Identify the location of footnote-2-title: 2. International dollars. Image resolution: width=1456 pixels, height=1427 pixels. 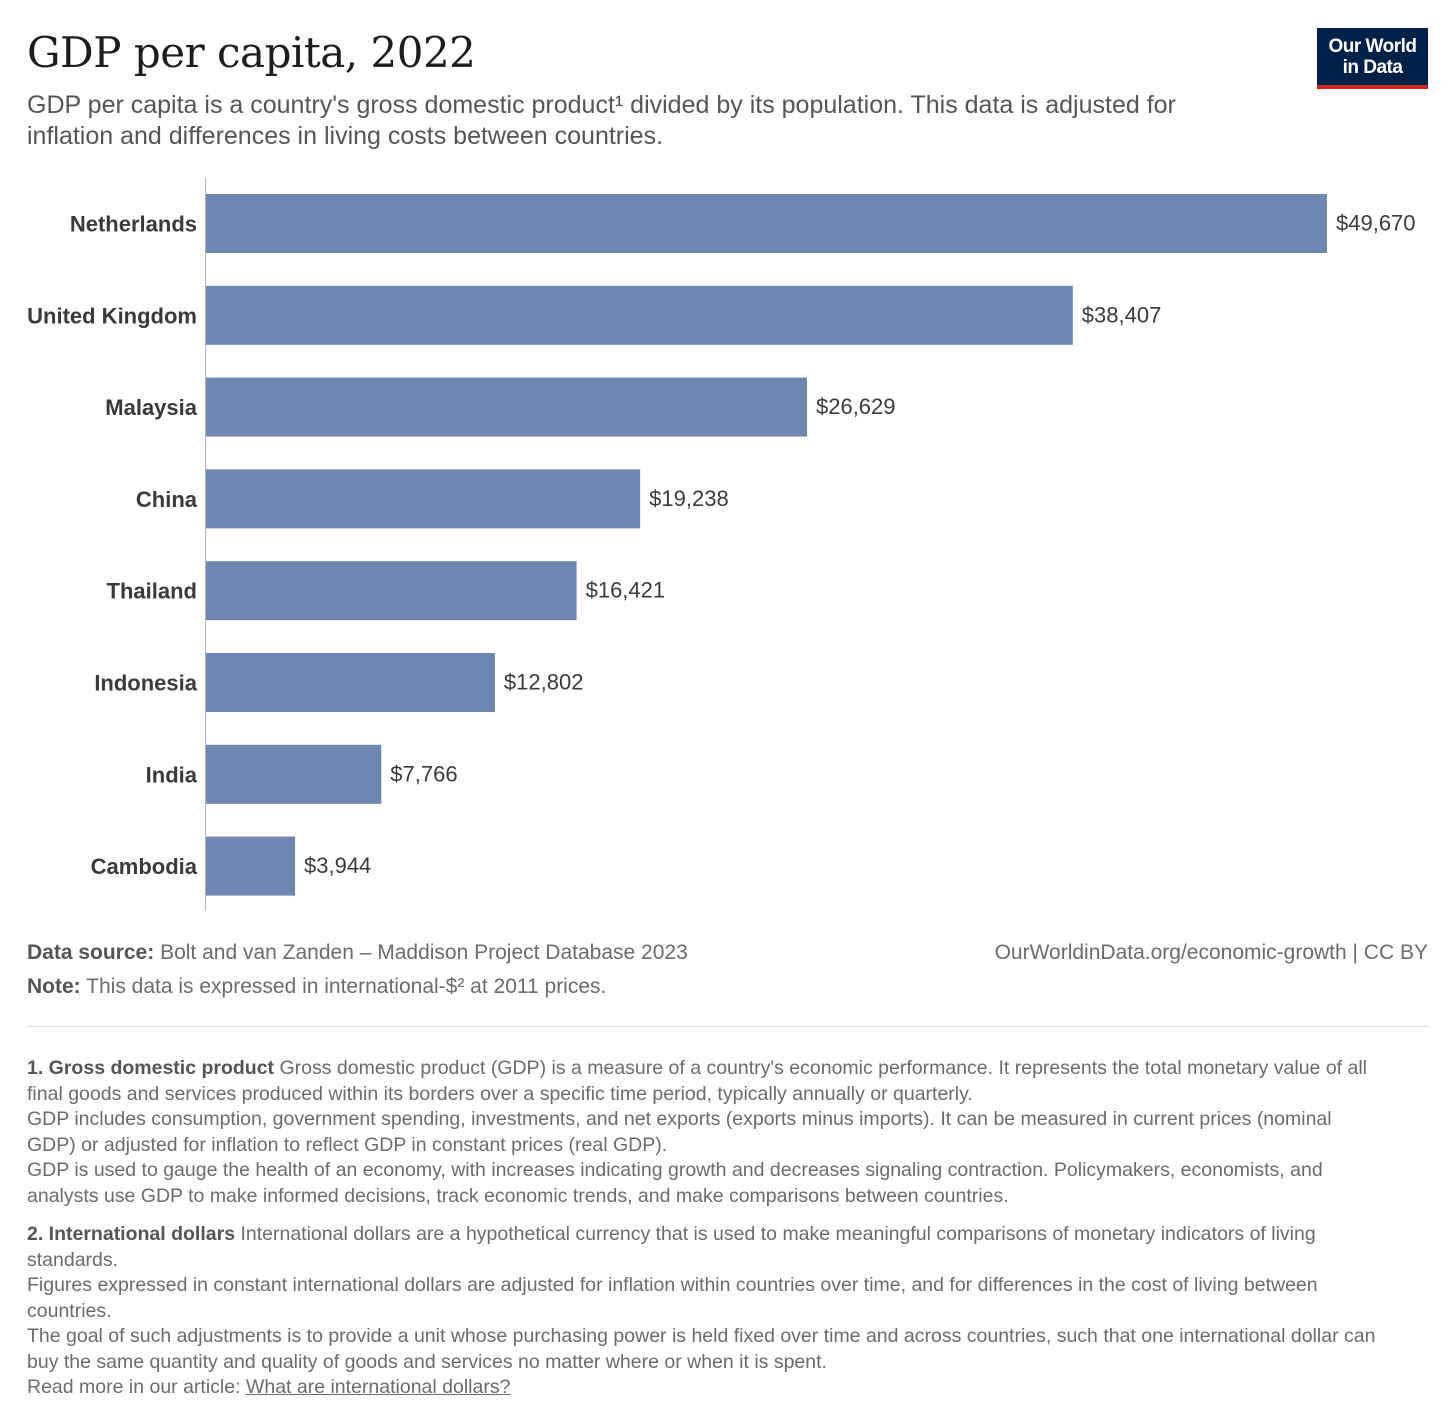
(131, 1234).